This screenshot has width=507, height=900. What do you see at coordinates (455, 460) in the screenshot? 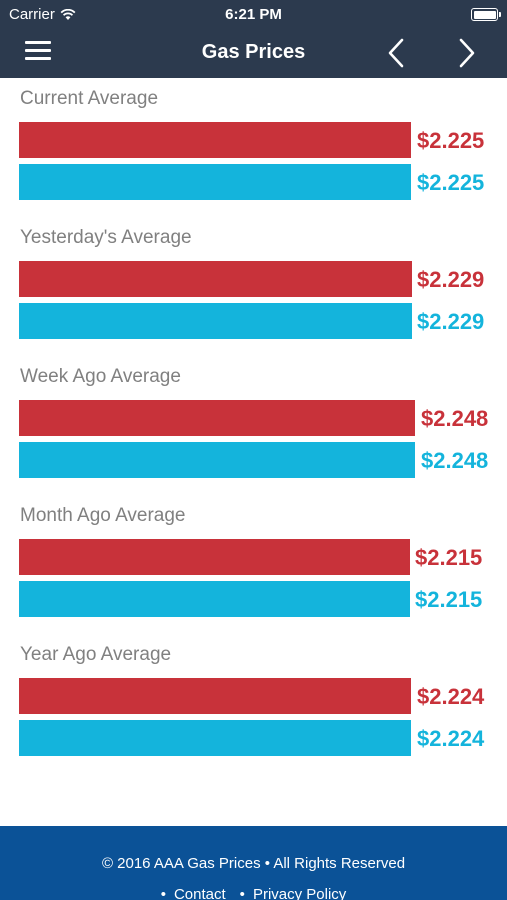
I see `diesel-price-value: $2.248` at bounding box center [455, 460].